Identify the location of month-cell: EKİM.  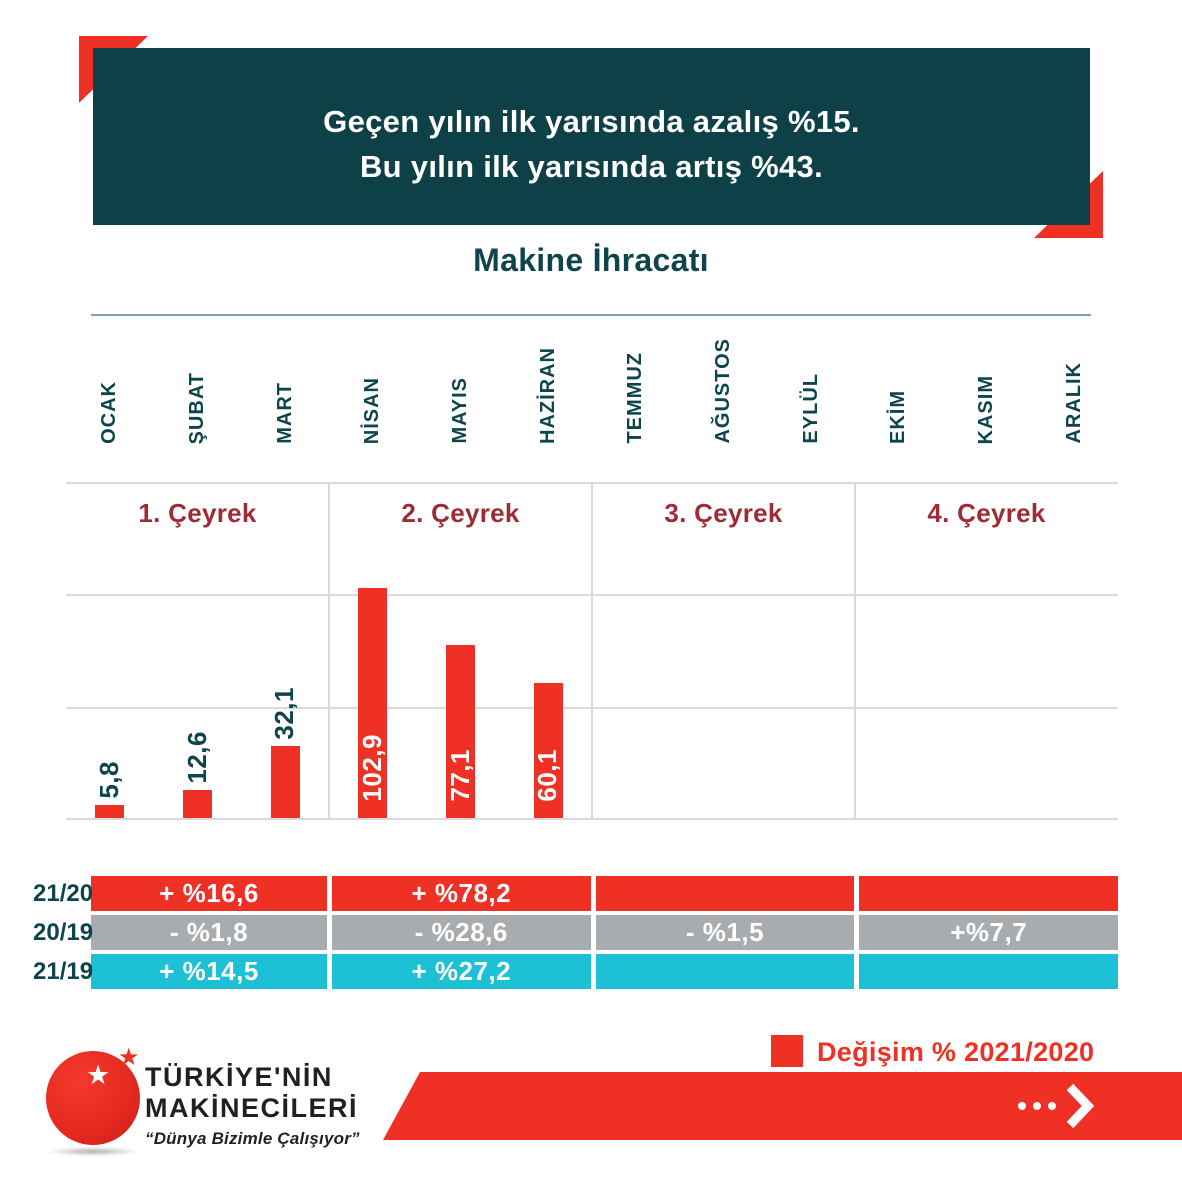
(899, 398).